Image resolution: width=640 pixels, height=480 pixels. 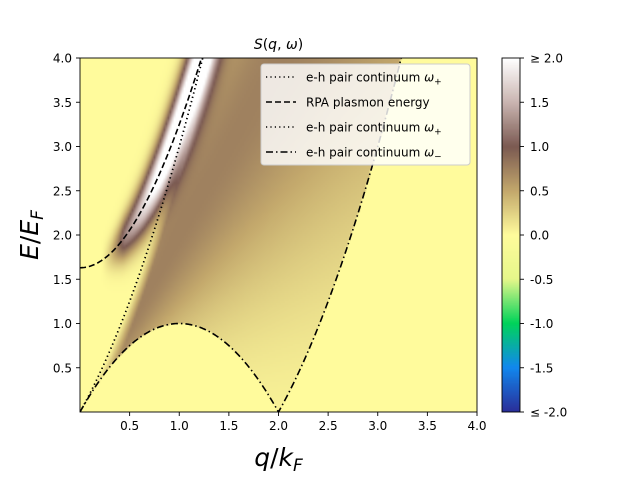 What do you see at coordinates (546, 59) in the screenshot?
I see `colorbar-tick-label: ≥ 2.0` at bounding box center [546, 59].